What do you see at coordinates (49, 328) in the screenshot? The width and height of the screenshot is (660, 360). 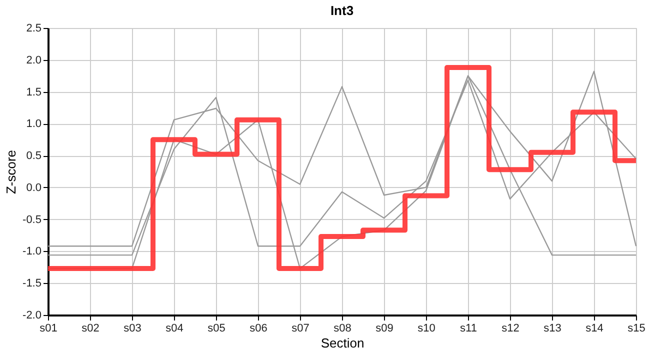 I see `x-tick-label: s01` at bounding box center [49, 328].